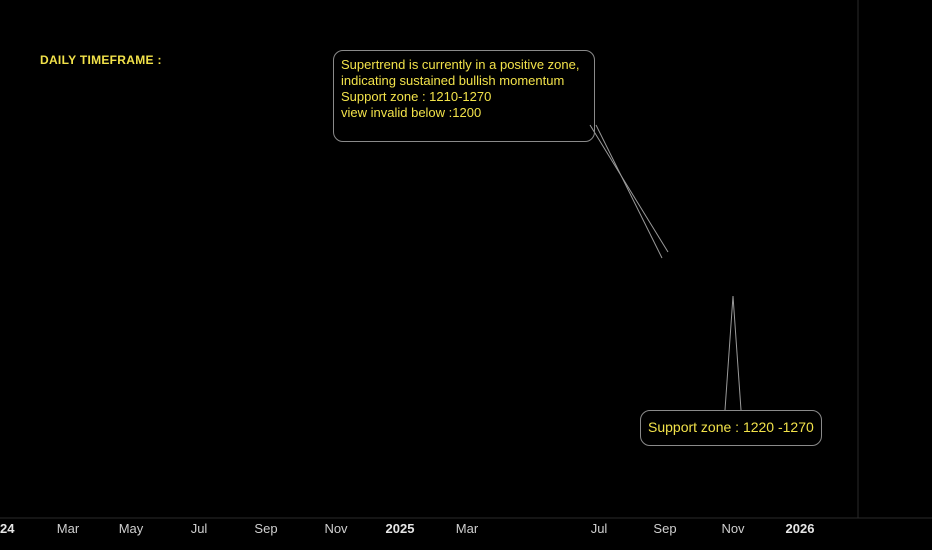 This screenshot has height=550, width=932. I want to click on x-tick-label: 2026, so click(800, 528).